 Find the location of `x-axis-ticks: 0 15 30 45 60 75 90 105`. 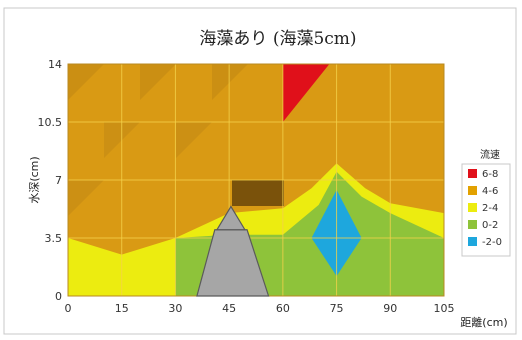

x-axis-ticks: 0 15 30 45 60 75 90 105 is located at coordinates (260, 308).